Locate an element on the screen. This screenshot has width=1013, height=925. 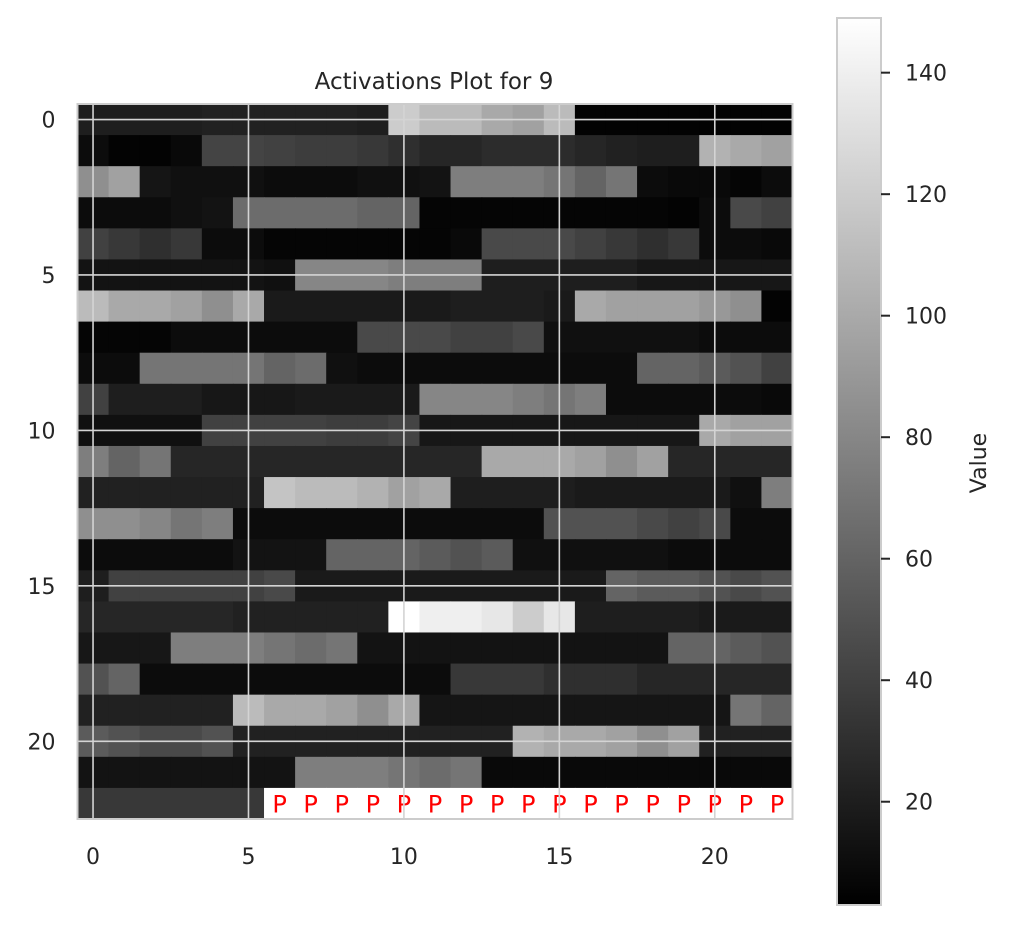
colorbar is located at coordinates (859, 461).